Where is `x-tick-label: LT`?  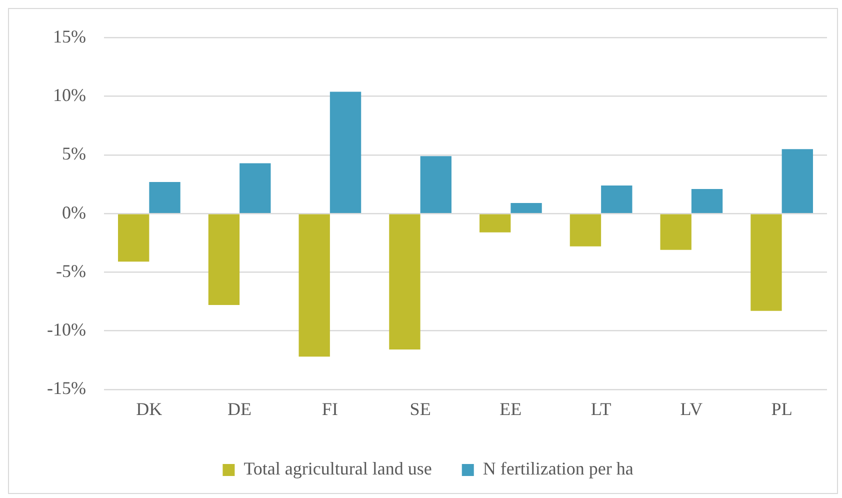 x-tick-label: LT is located at coordinates (601, 408).